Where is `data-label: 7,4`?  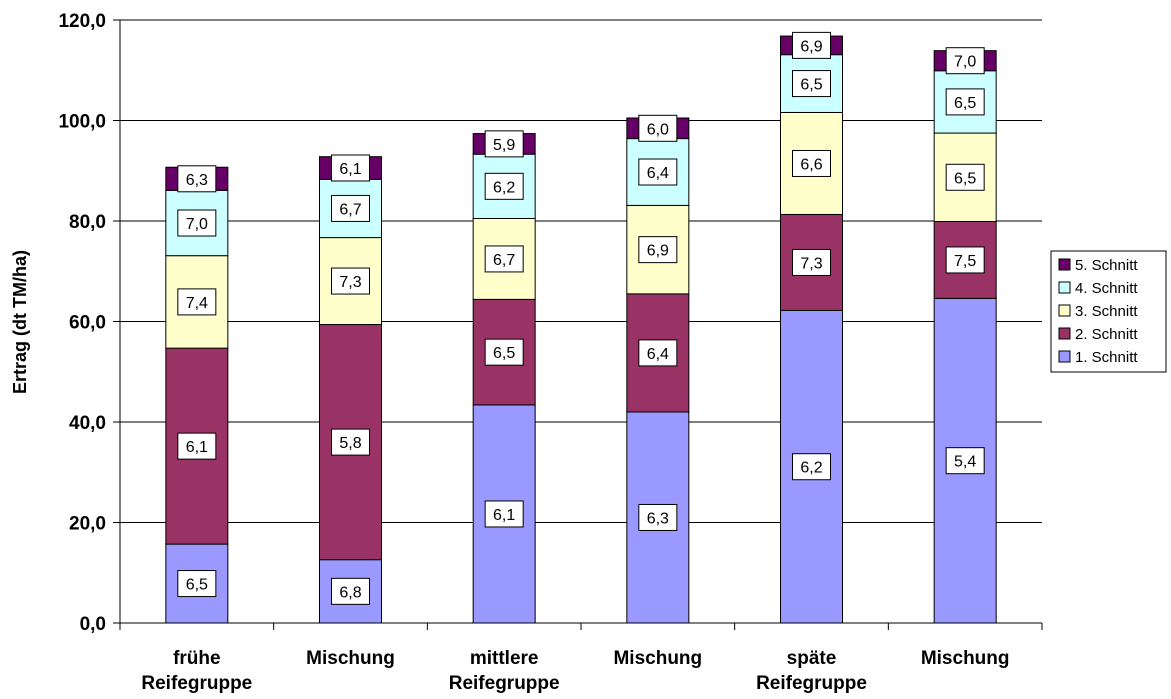 data-label: 7,4 is located at coordinates (197, 303).